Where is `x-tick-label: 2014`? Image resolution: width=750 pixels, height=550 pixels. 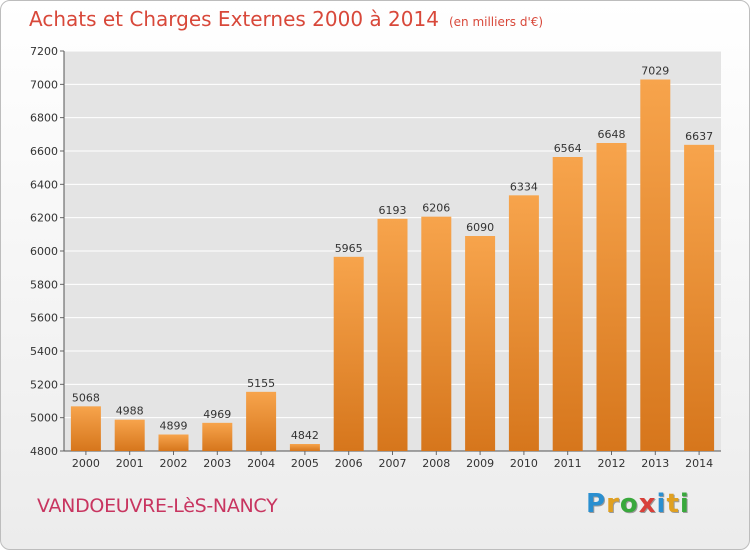 x-tick-label: 2014 is located at coordinates (699, 463).